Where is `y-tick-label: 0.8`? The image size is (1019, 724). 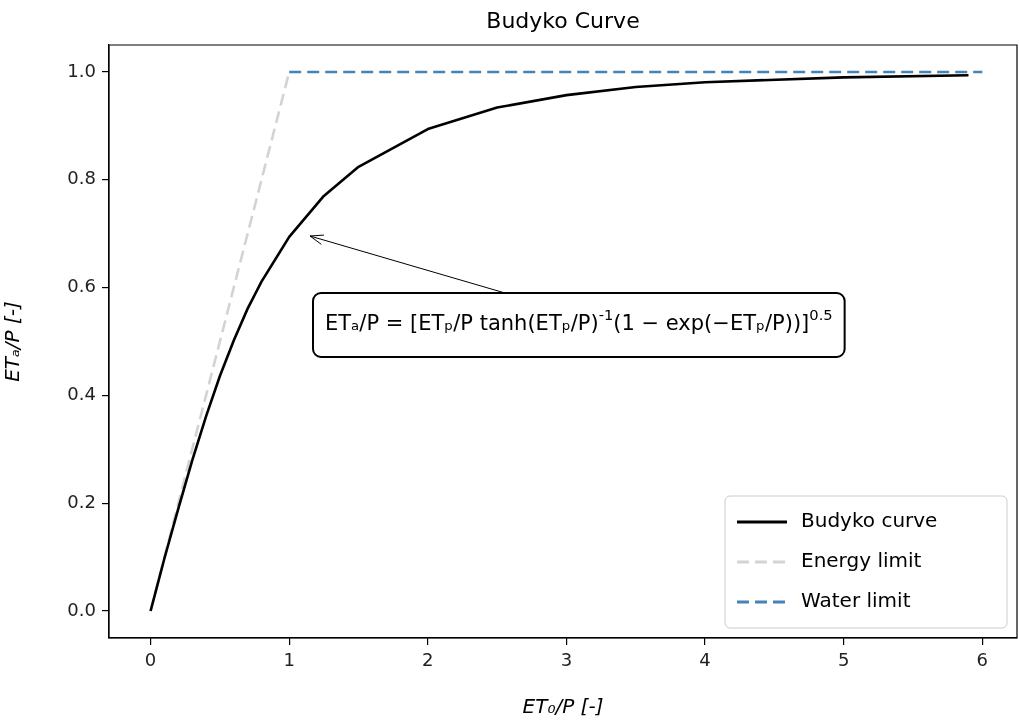
y-tick-label: 0.8 is located at coordinates (81, 178).